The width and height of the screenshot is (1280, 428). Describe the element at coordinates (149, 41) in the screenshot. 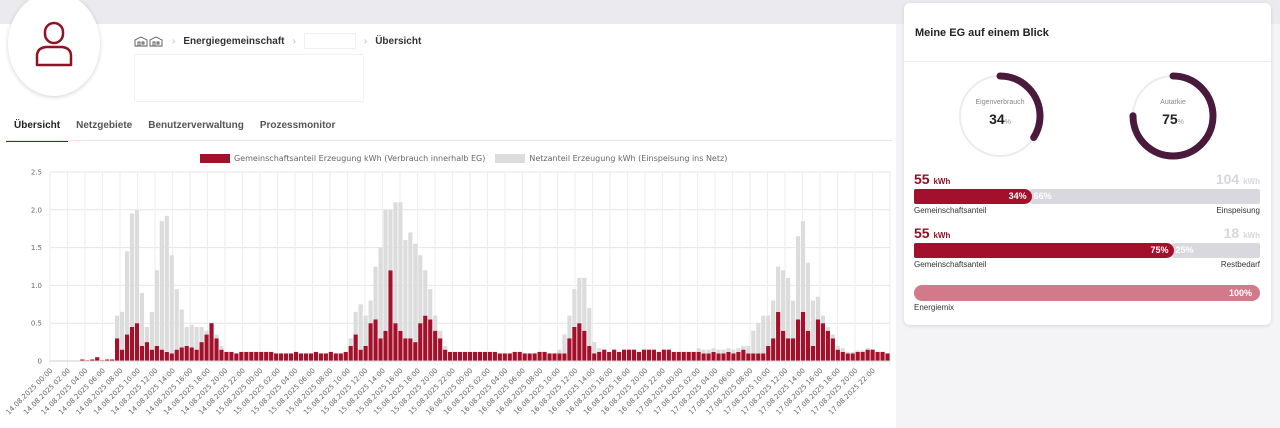

I see `home-icon` at that location.